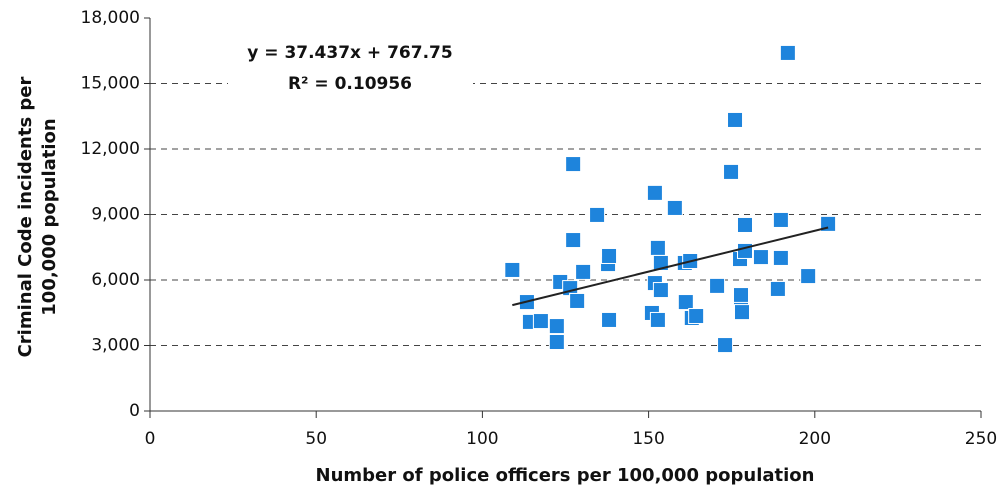 The height and width of the screenshot is (493, 1008). What do you see at coordinates (670, 266) in the screenshot?
I see `trend-line` at bounding box center [670, 266].